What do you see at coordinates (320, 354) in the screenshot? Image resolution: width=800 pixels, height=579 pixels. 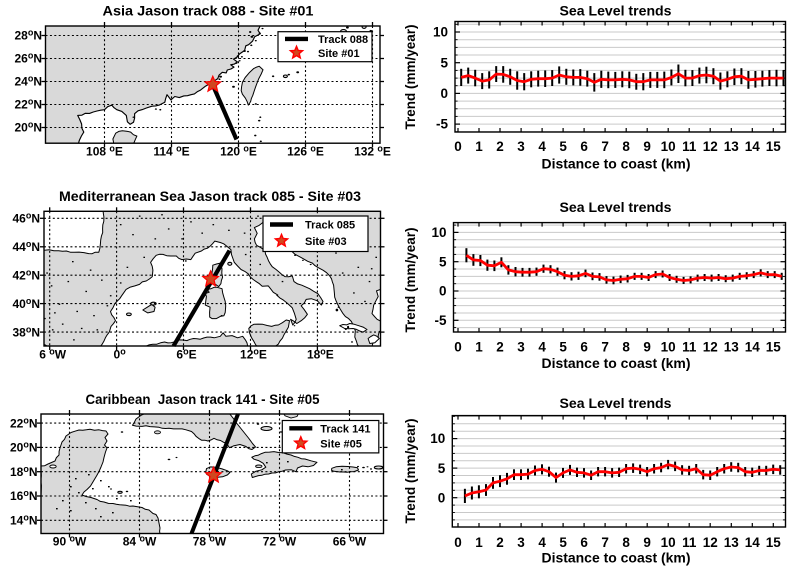 I see `svg-text: 18oE` at bounding box center [320, 354].